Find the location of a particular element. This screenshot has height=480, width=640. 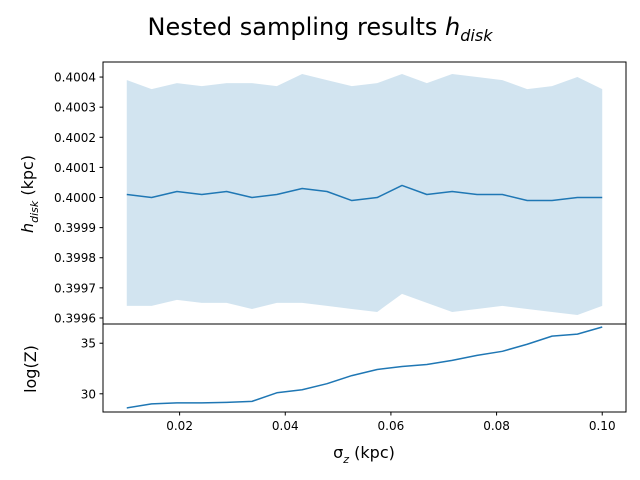

x-tick-label: 0.04 is located at coordinates (285, 426).